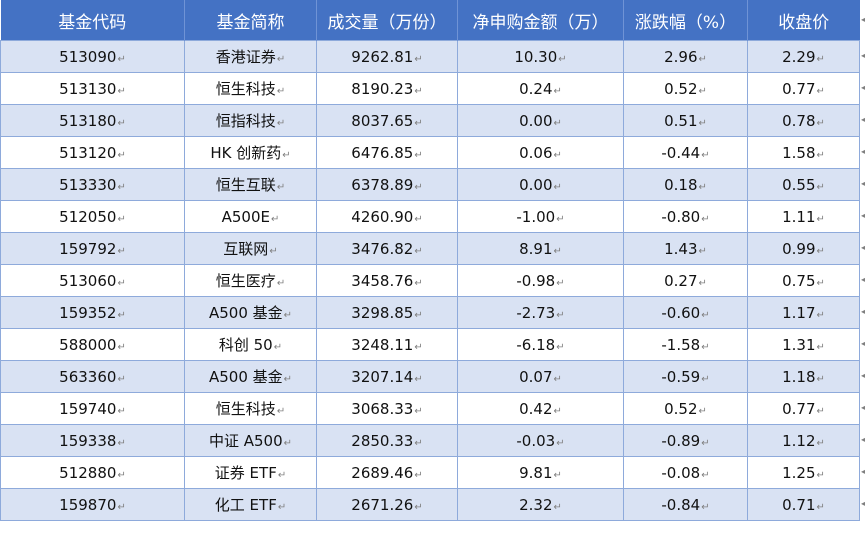 Image resolution: width=865 pixels, height=535 pixels. Describe the element at coordinates (387, 184) in the screenshot. I see `cell-volume: 6378.89↵` at that location.